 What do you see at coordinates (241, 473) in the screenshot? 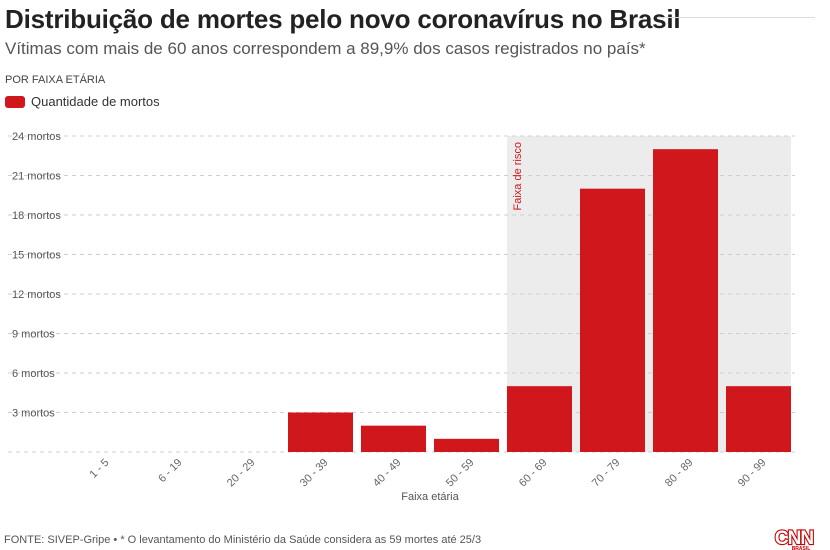
I see `x-tick-label: 20 - 29` at bounding box center [241, 473].